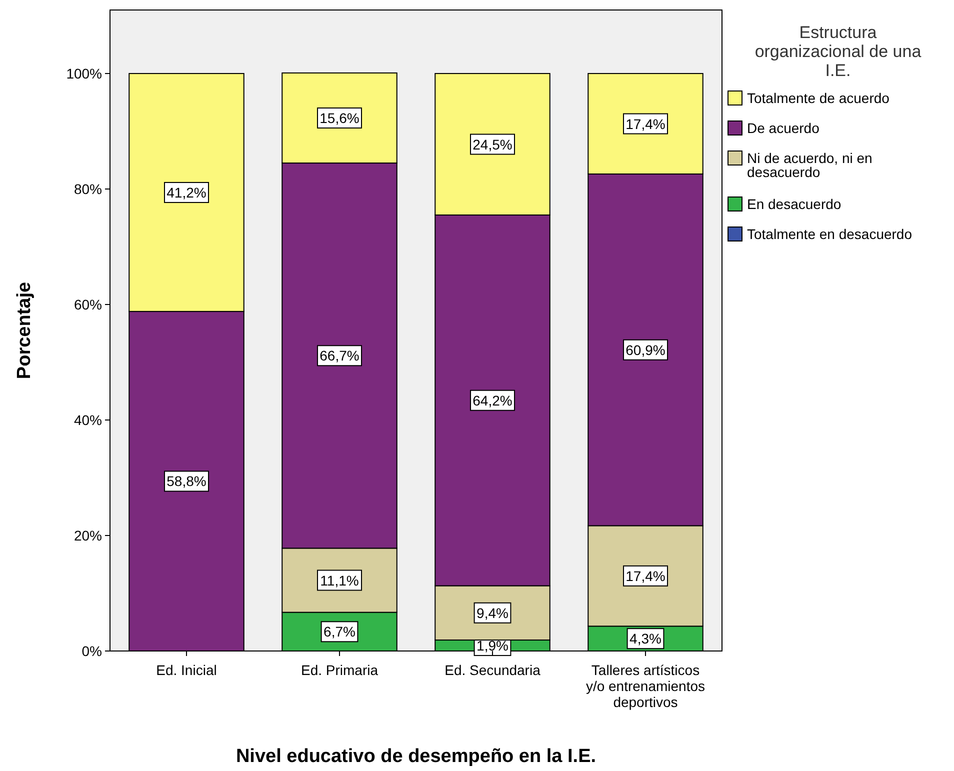  Describe the element at coordinates (492, 612) in the screenshot. I see `data-label: 9,4%` at that location.